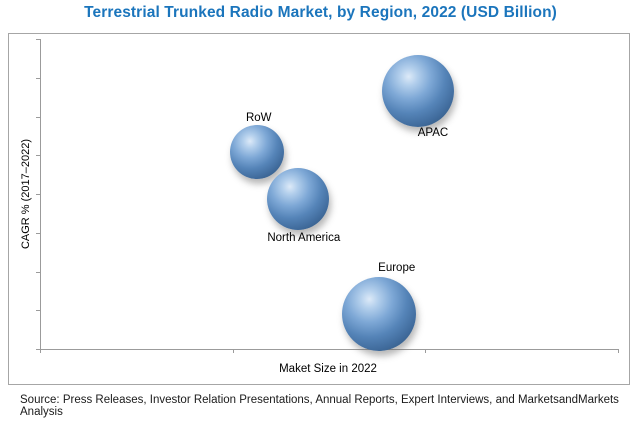 Image resolution: width=641 pixels, height=422 pixels. I want to click on bubble-row, so click(256, 152).